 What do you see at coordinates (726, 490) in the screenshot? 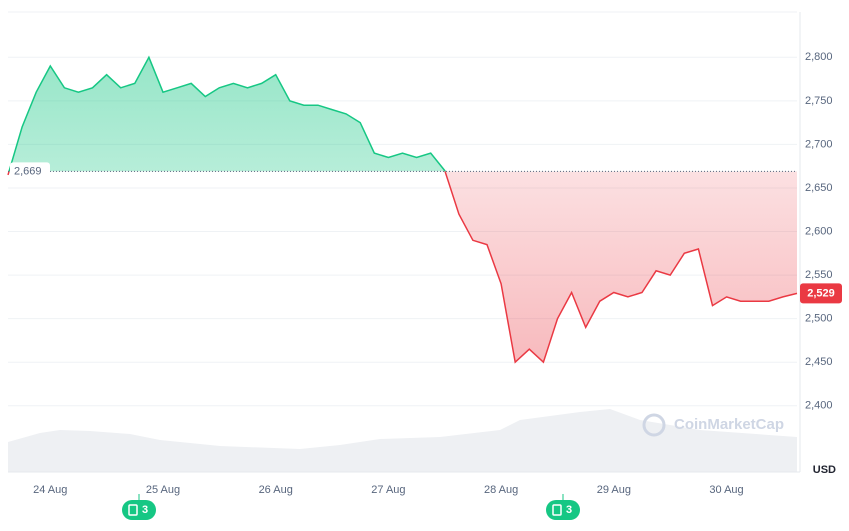
I see `x-tick-label: 30 Aug` at bounding box center [726, 490].